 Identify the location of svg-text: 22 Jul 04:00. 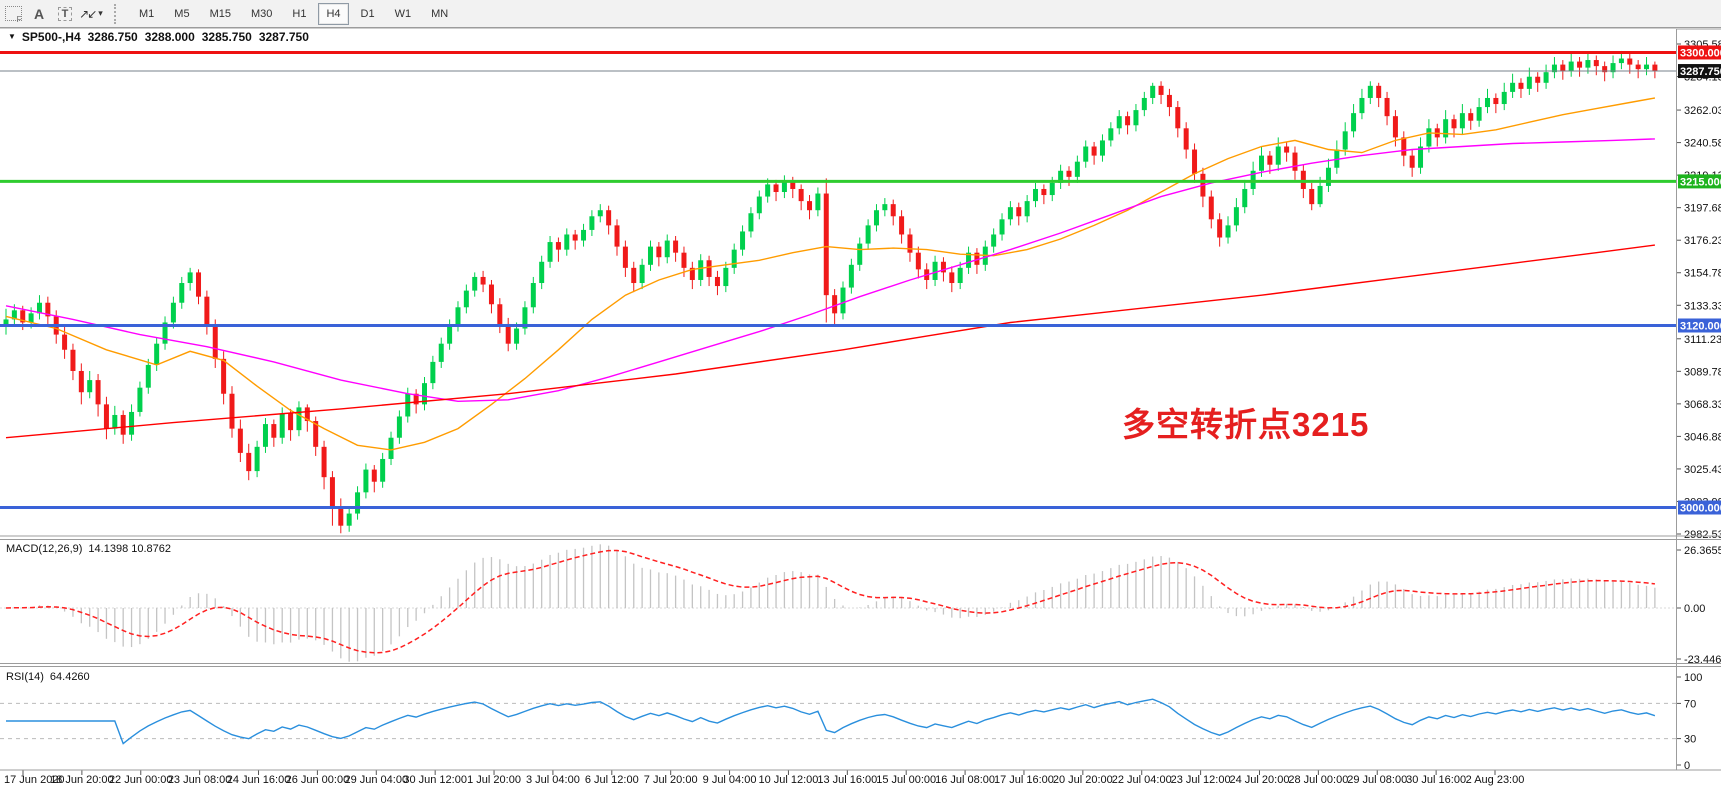
(1142, 780).